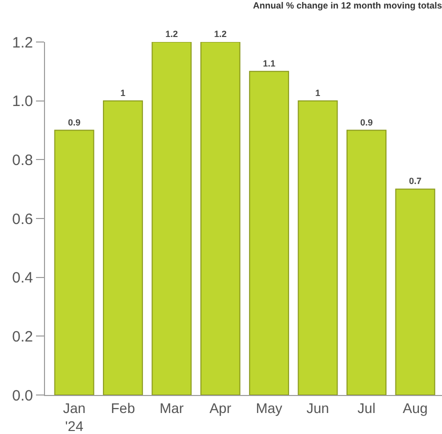 Image resolution: width=442 pixels, height=434 pixels. I want to click on x-tick-label: Aug, so click(415, 408).